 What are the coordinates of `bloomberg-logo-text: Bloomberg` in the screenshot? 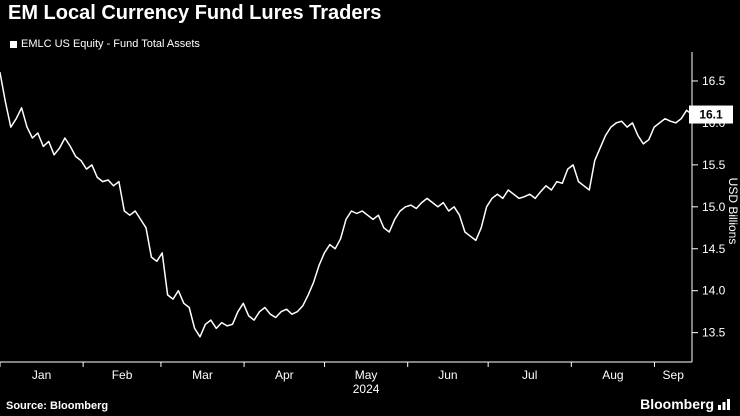 It's located at (677, 404).